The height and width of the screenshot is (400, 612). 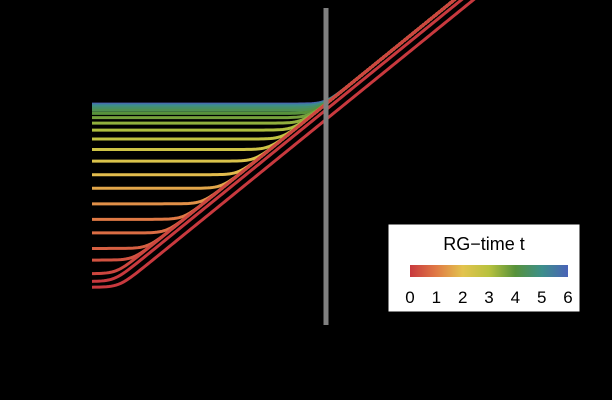 I want to click on colorbar-tick-label: 3, so click(x=488, y=297).